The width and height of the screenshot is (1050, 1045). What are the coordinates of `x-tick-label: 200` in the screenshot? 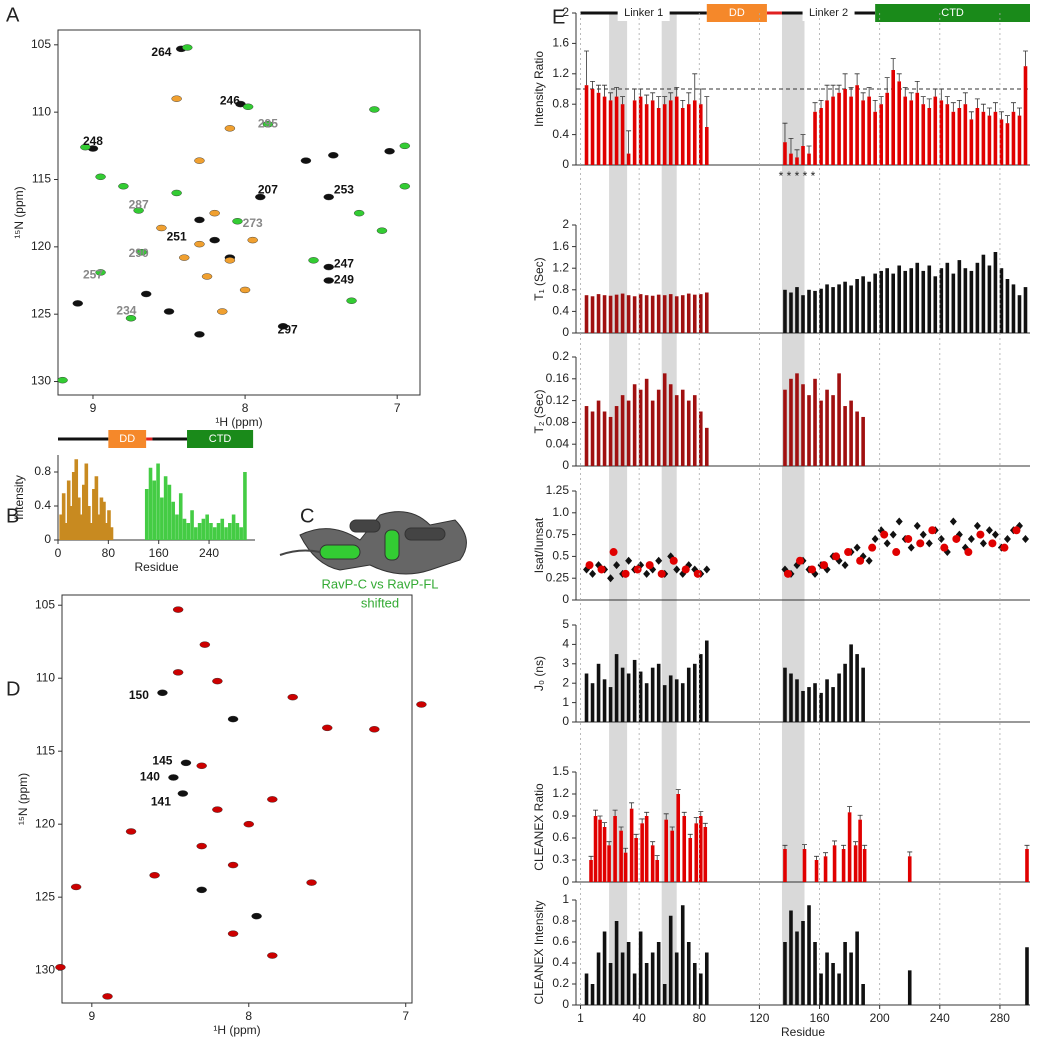 It's located at (880, 1018).